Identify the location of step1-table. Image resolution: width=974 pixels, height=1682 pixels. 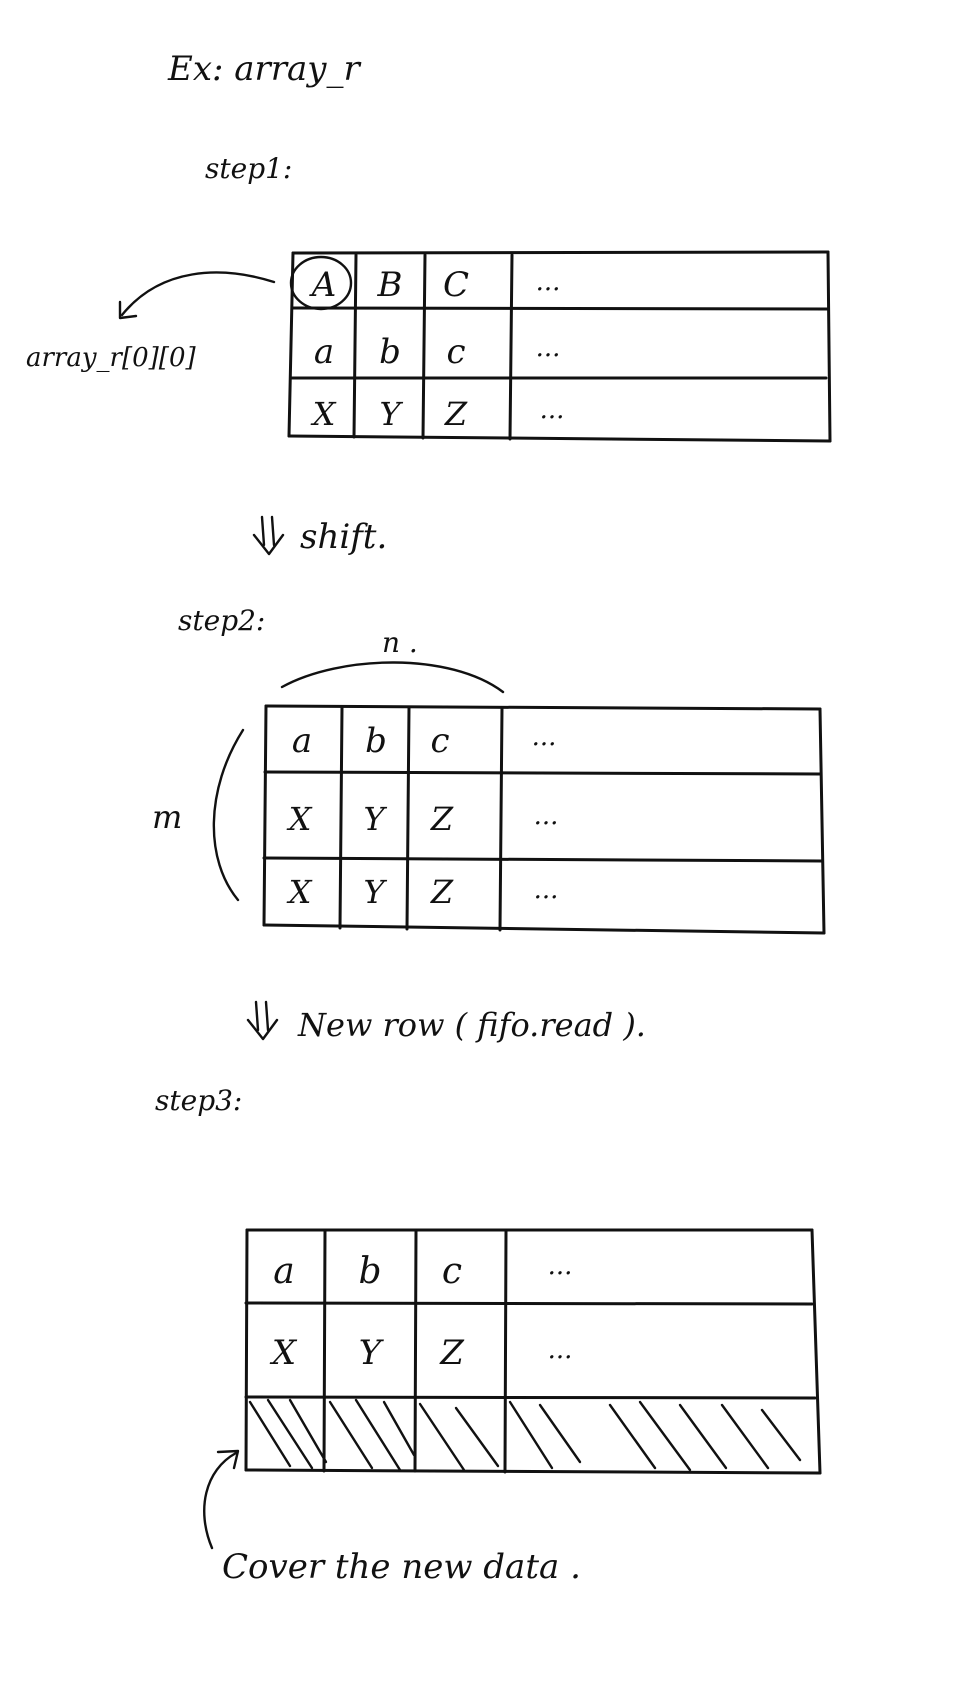
(559, 346).